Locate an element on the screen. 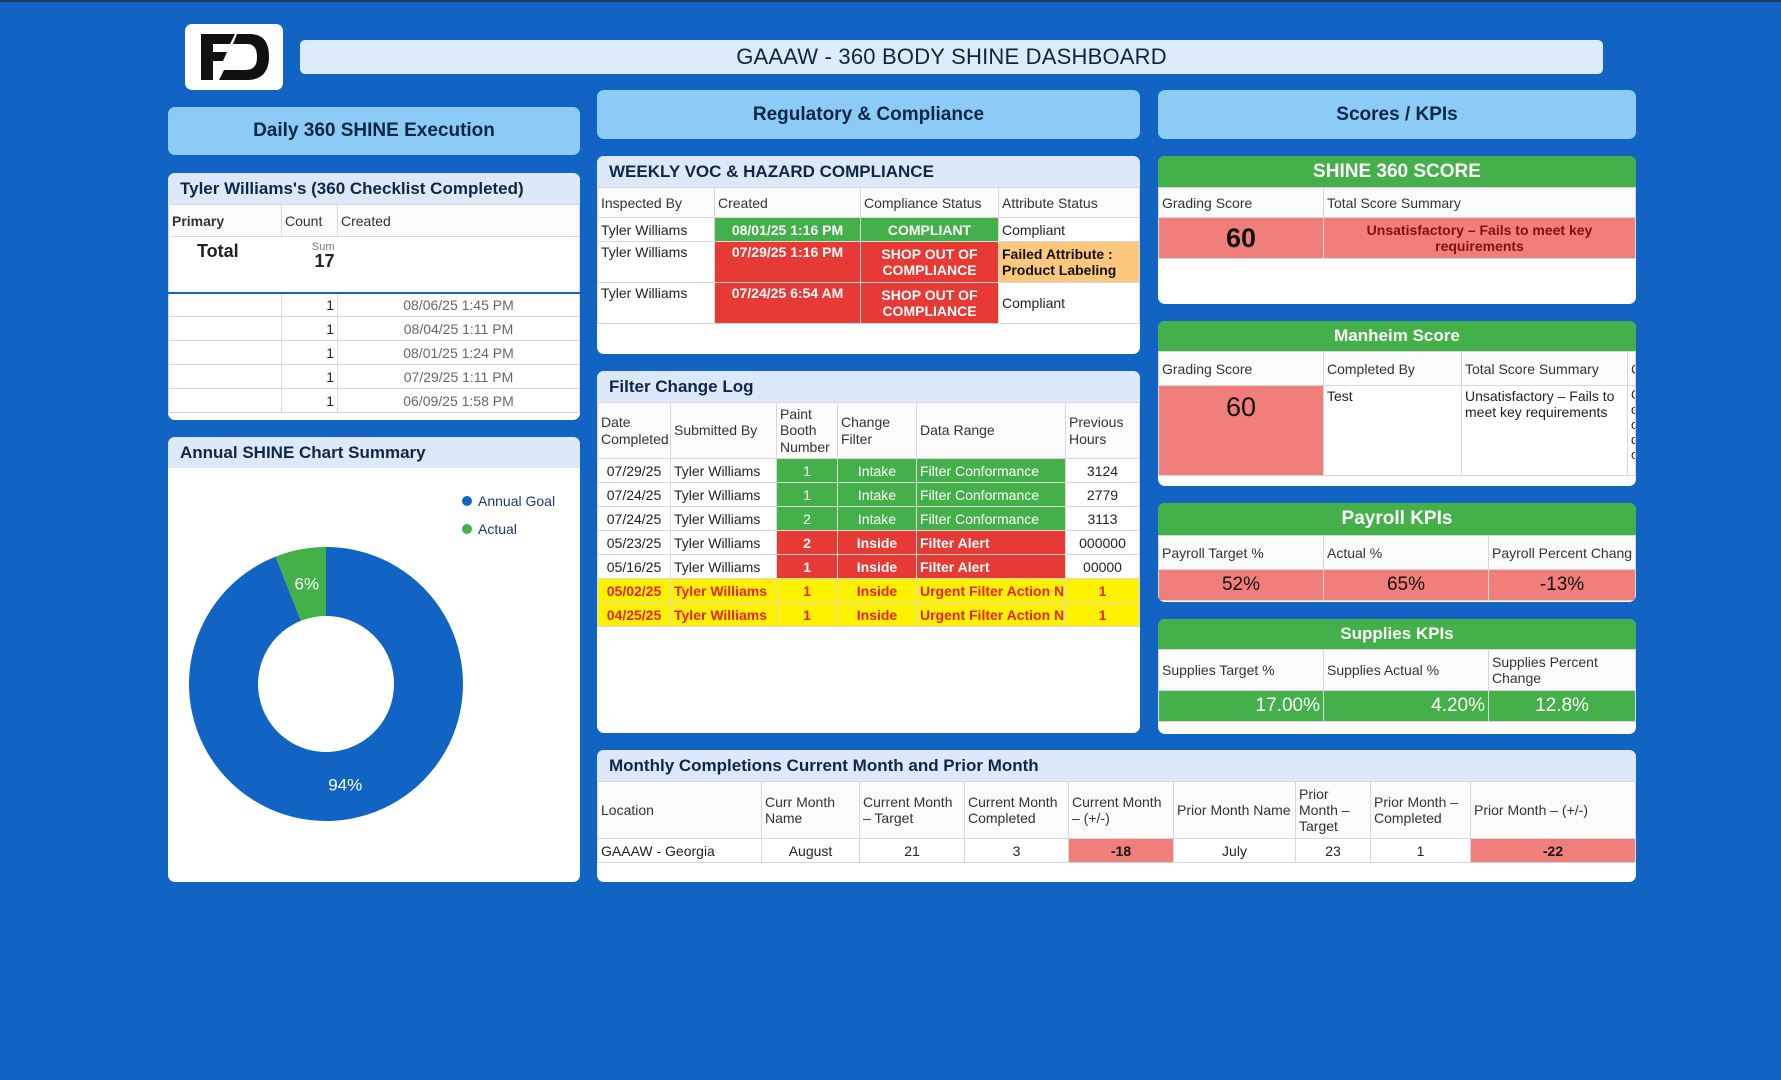  sum-label: Sum is located at coordinates (323, 247).